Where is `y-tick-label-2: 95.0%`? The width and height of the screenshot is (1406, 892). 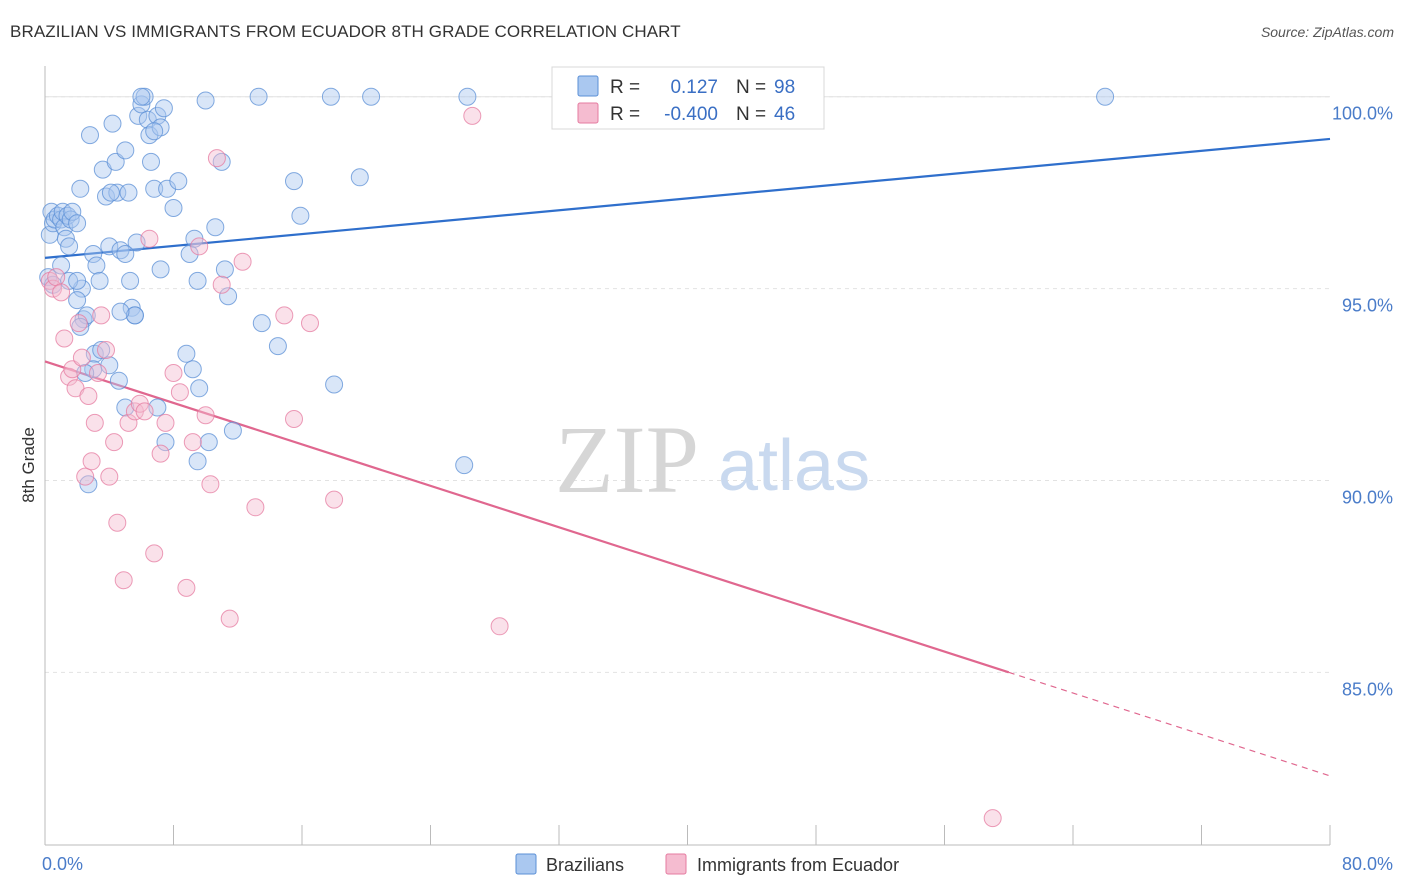
y-tick-label-2: 95.0% is located at coordinates (1367, 306).